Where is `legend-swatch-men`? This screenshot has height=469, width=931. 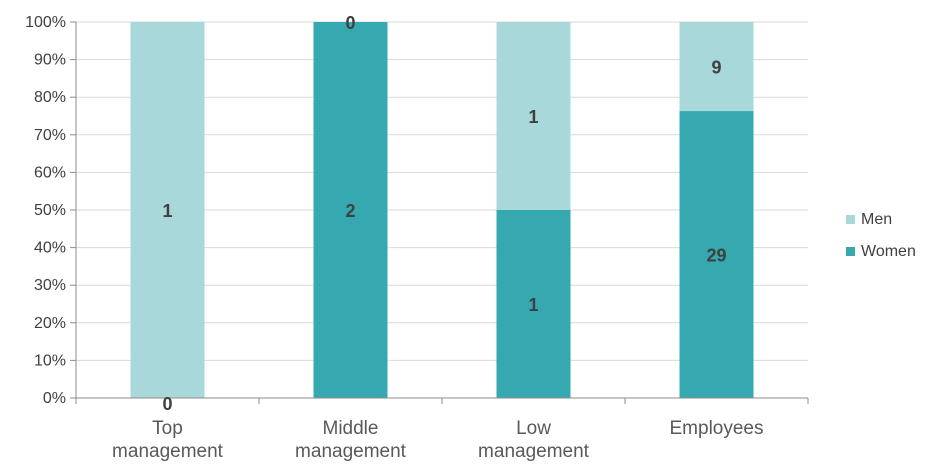
legend-swatch-men is located at coordinates (850, 219).